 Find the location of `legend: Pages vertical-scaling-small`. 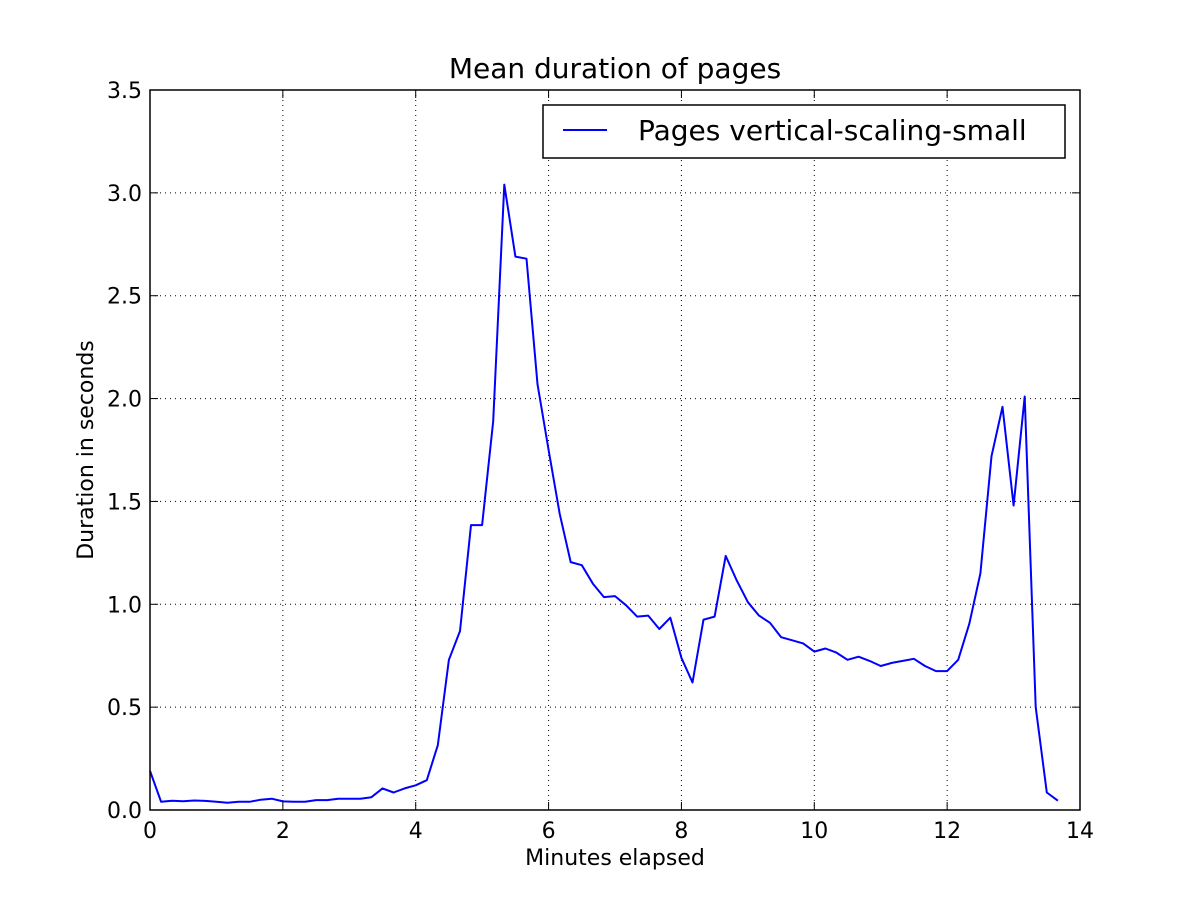

legend: Pages vertical-scaling-small is located at coordinates (804, 131).